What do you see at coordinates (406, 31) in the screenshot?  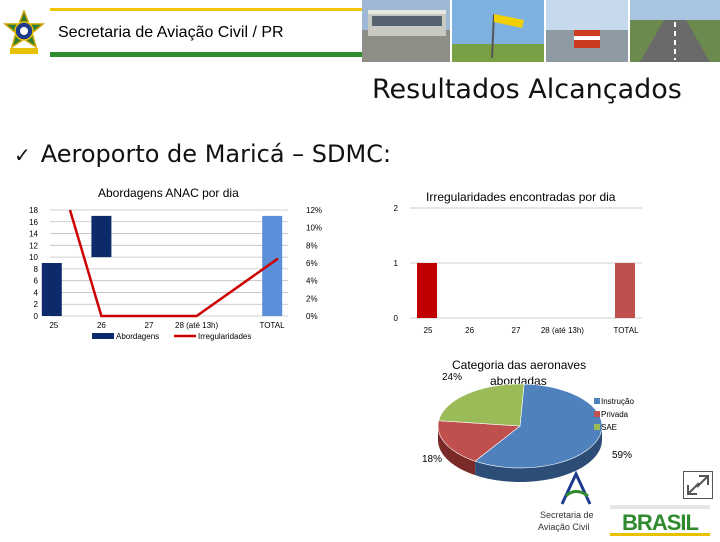 I see `photo-terminal` at bounding box center [406, 31].